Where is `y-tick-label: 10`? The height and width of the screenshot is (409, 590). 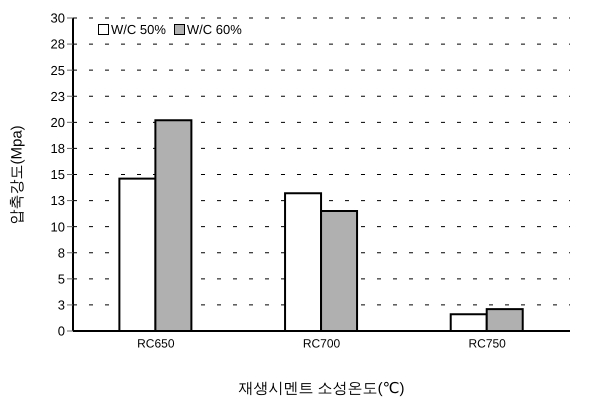 y-tick-label: 10 is located at coordinates (57, 226).